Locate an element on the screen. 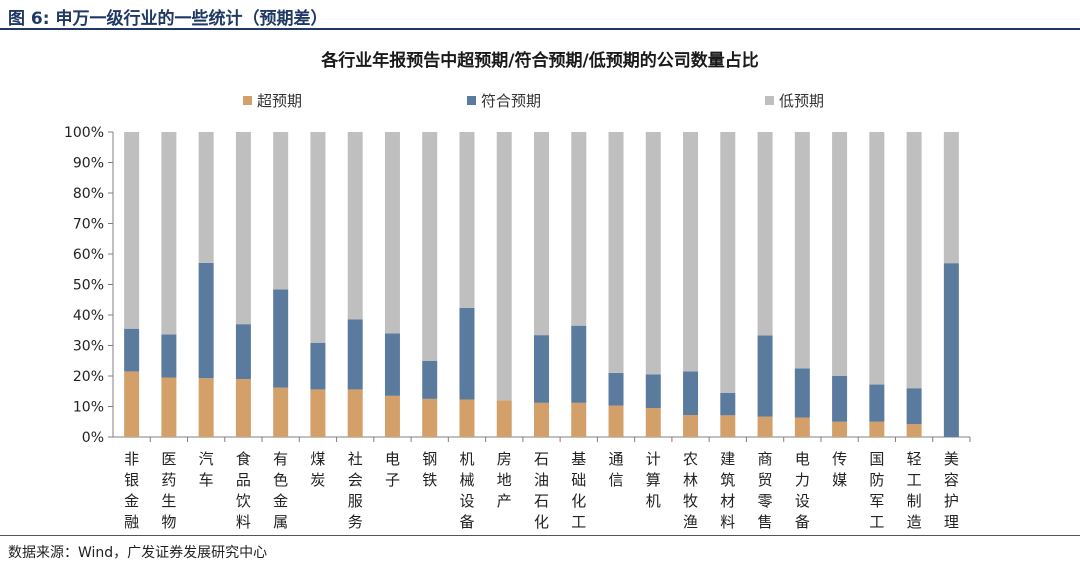  y-tick-label: 10% is located at coordinates (88, 408).